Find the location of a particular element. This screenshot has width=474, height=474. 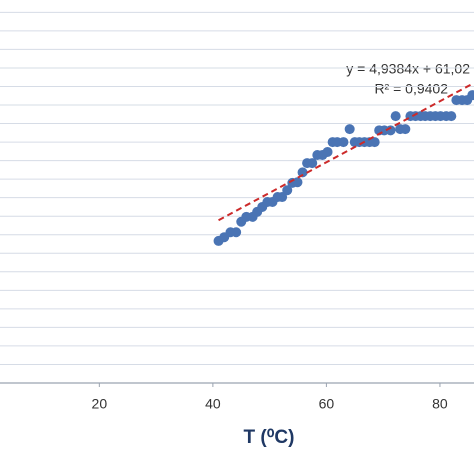

x-tick-label: 60 is located at coordinates (327, 404).